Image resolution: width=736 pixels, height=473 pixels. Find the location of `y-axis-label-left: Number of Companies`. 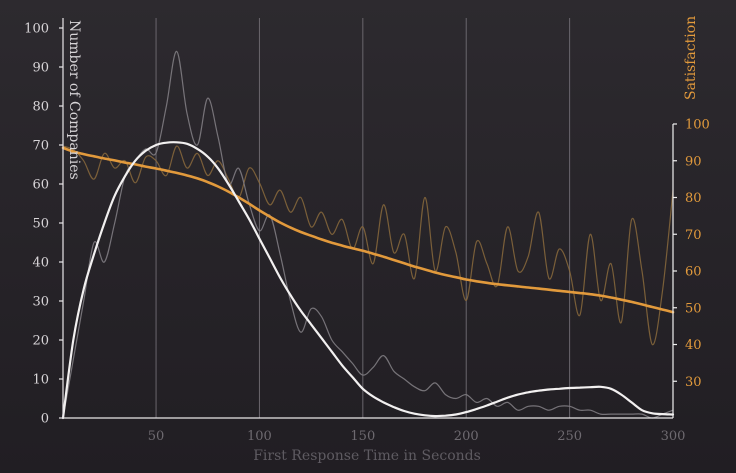

y-axis-label-left: Number of Companies is located at coordinates (74, 100).